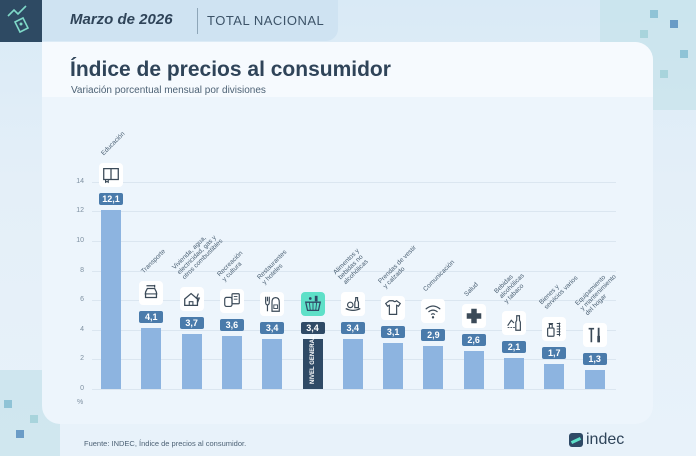  I want to click on indec-logo: indec, so click(596, 440).